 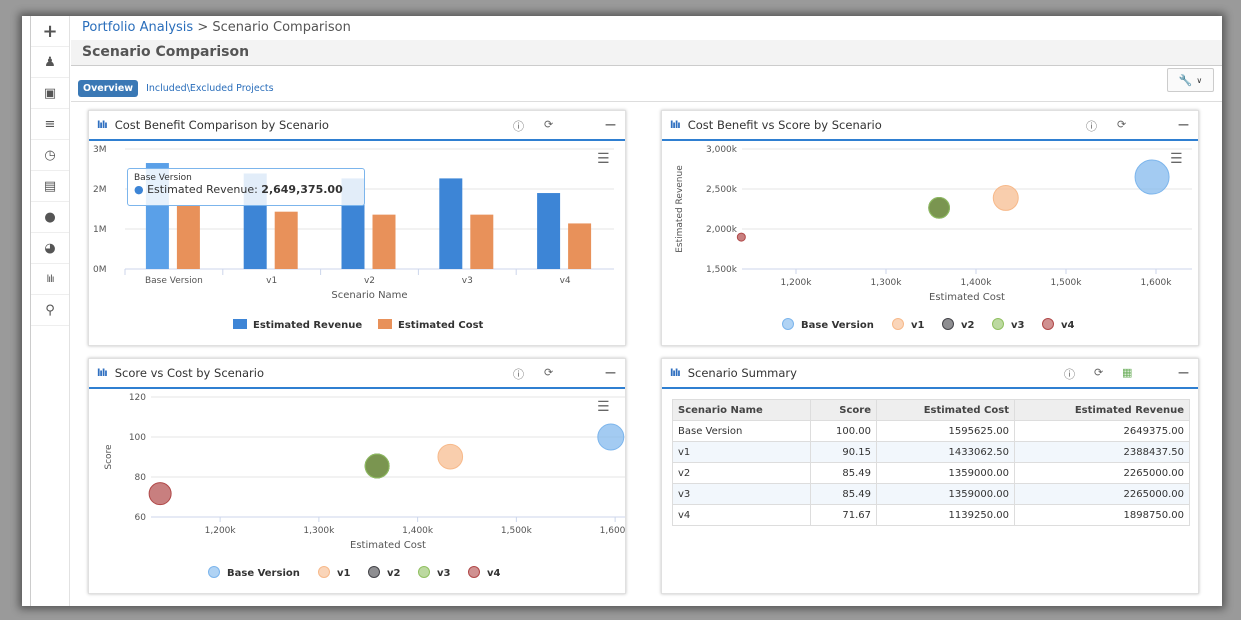 What do you see at coordinates (939, 207) in the screenshot?
I see `bubble-v3` at bounding box center [939, 207].